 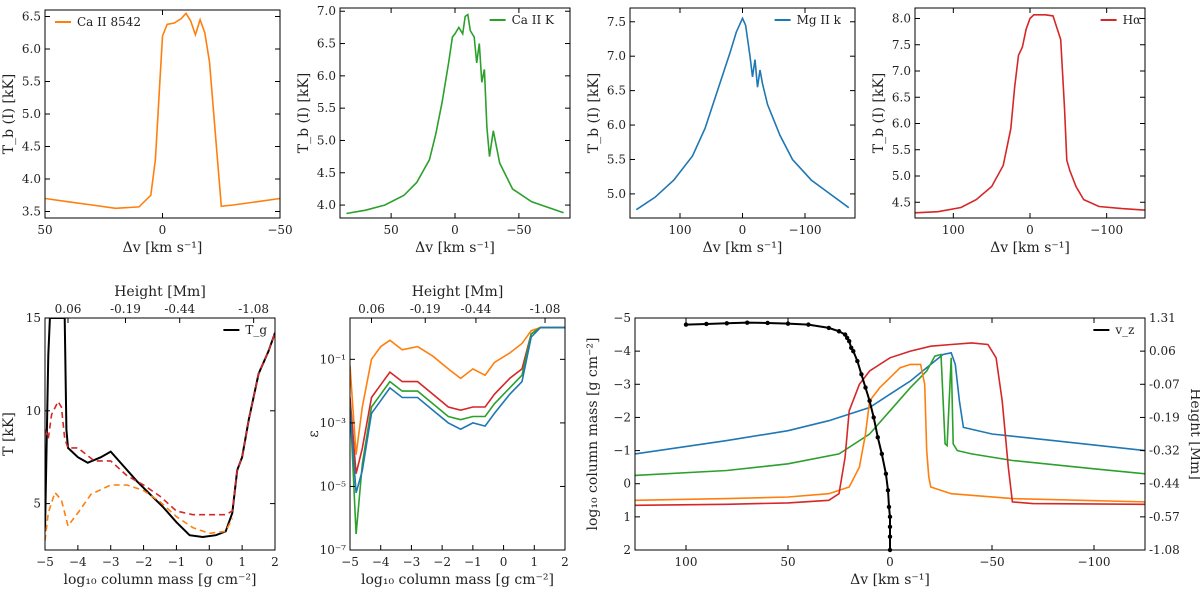 I want to click on y-tick-label-p5-0: 5, so click(x=37, y=504).